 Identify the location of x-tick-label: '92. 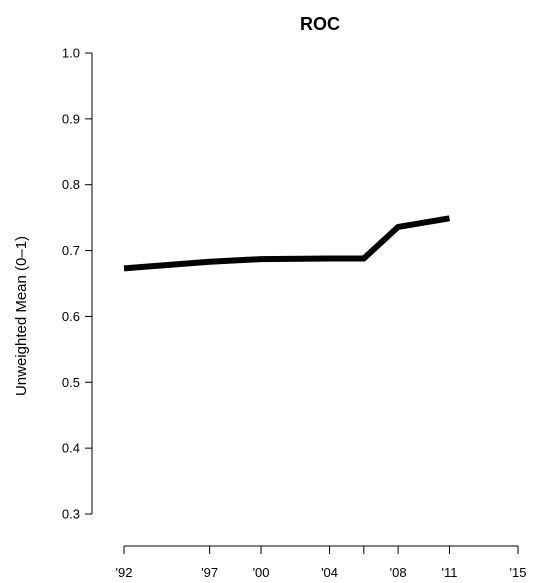
(124, 572).